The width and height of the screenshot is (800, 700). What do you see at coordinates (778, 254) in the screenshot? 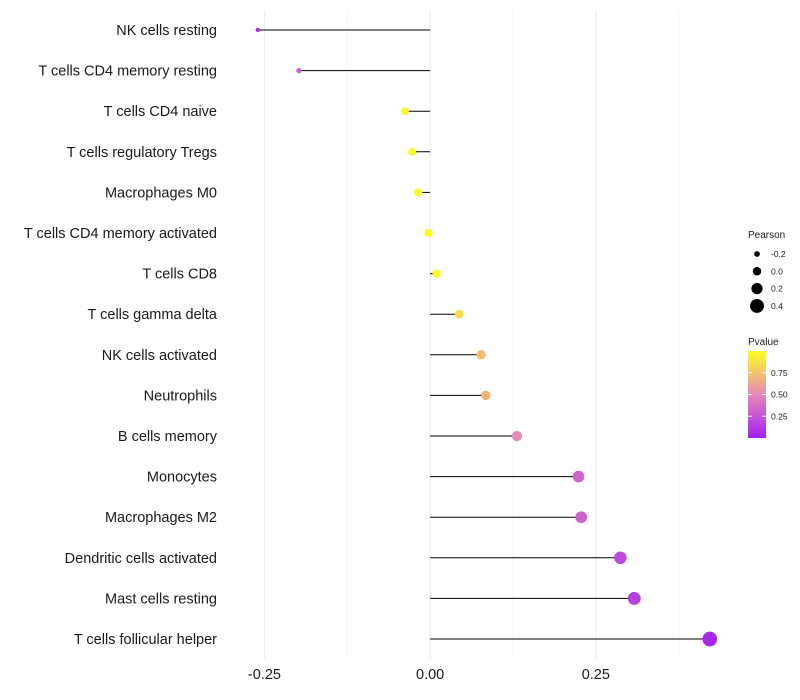
I see `pearson-legend-label: -0.2` at bounding box center [778, 254].